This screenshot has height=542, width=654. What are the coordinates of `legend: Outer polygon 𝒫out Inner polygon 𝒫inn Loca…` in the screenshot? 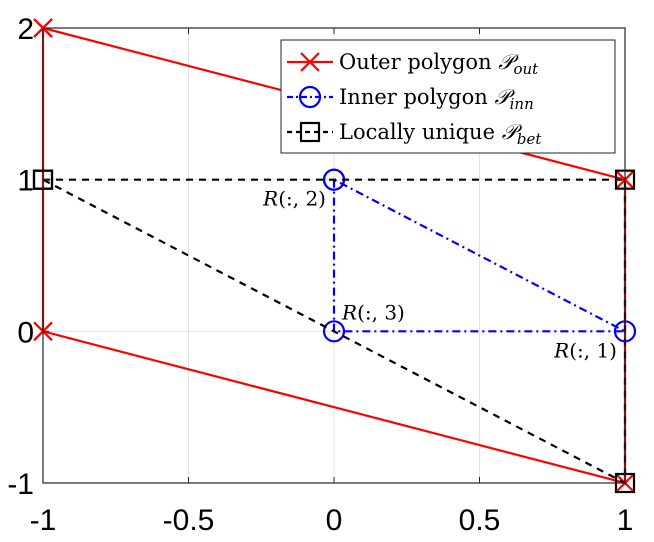 It's located at (448, 96).